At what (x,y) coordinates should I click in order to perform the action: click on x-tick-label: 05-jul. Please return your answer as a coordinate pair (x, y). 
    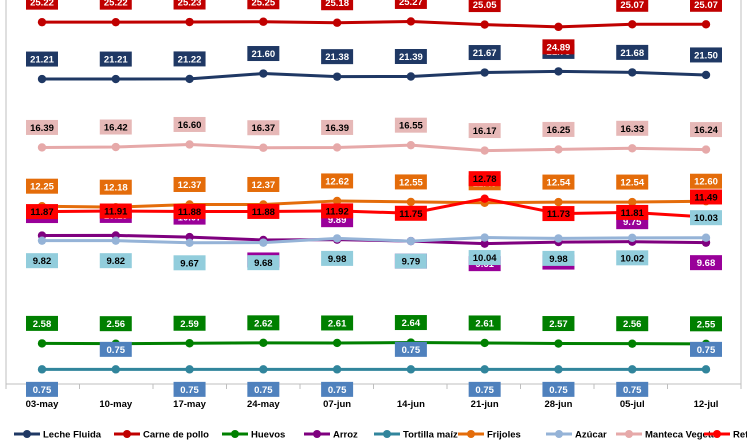
    Looking at the image, I should click on (632, 404).